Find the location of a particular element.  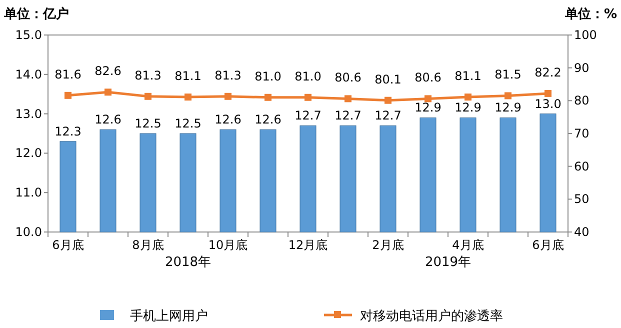

x-tick-label: 2月底 is located at coordinates (388, 245).